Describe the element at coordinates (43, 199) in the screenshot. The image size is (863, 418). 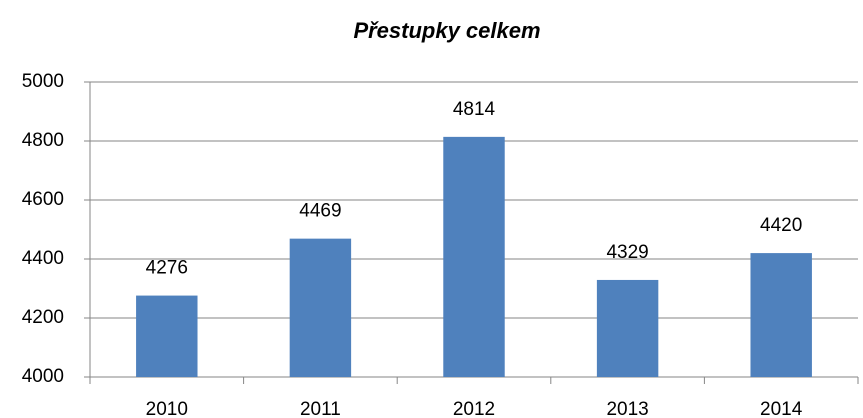
I see `y-tick-label: 4600` at that location.